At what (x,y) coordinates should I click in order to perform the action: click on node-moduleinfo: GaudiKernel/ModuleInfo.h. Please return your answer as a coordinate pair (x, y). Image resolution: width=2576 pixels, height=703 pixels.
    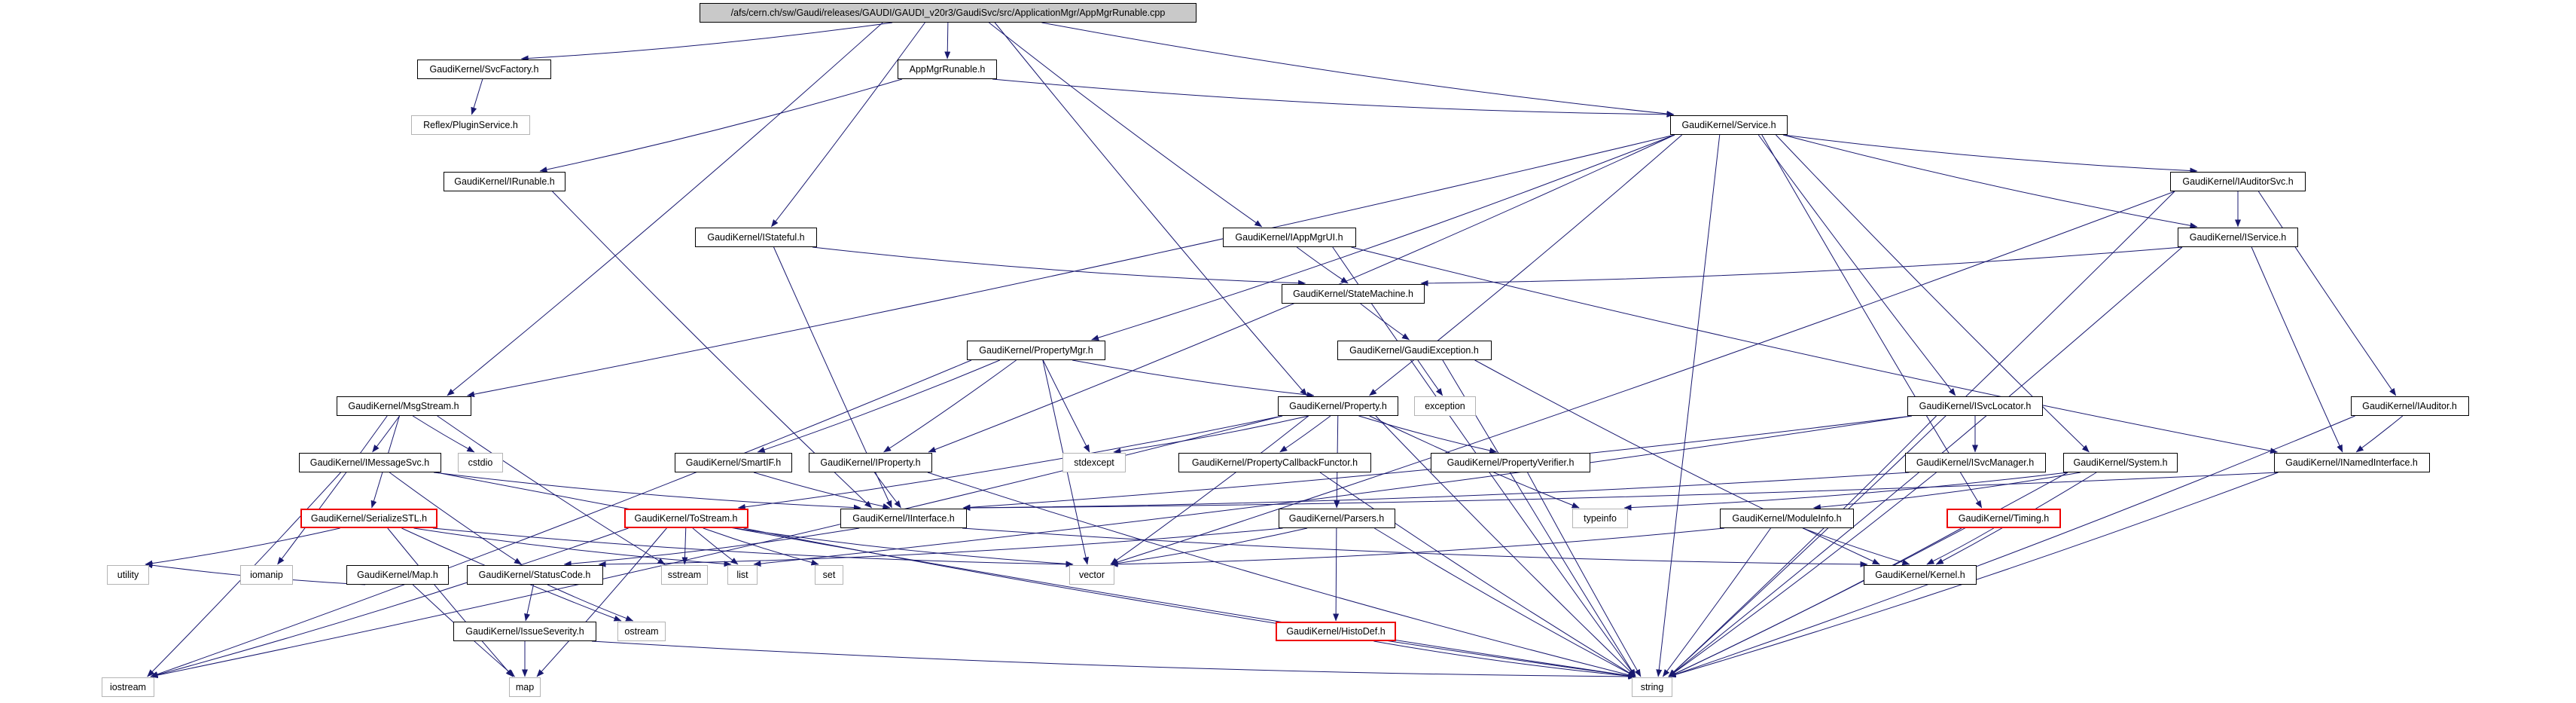
    Looking at the image, I should click on (1787, 518).